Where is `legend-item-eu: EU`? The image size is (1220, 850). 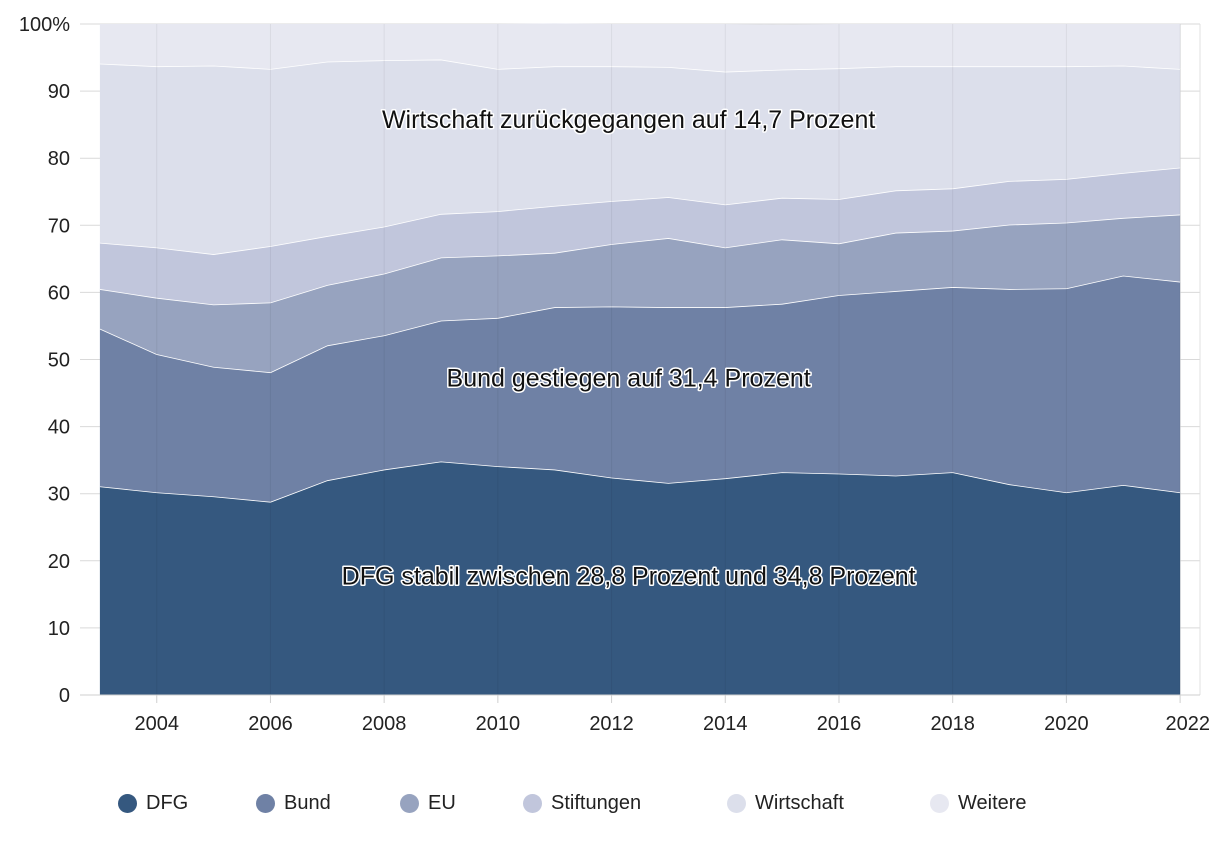 legend-item-eu: EU is located at coordinates (461, 803).